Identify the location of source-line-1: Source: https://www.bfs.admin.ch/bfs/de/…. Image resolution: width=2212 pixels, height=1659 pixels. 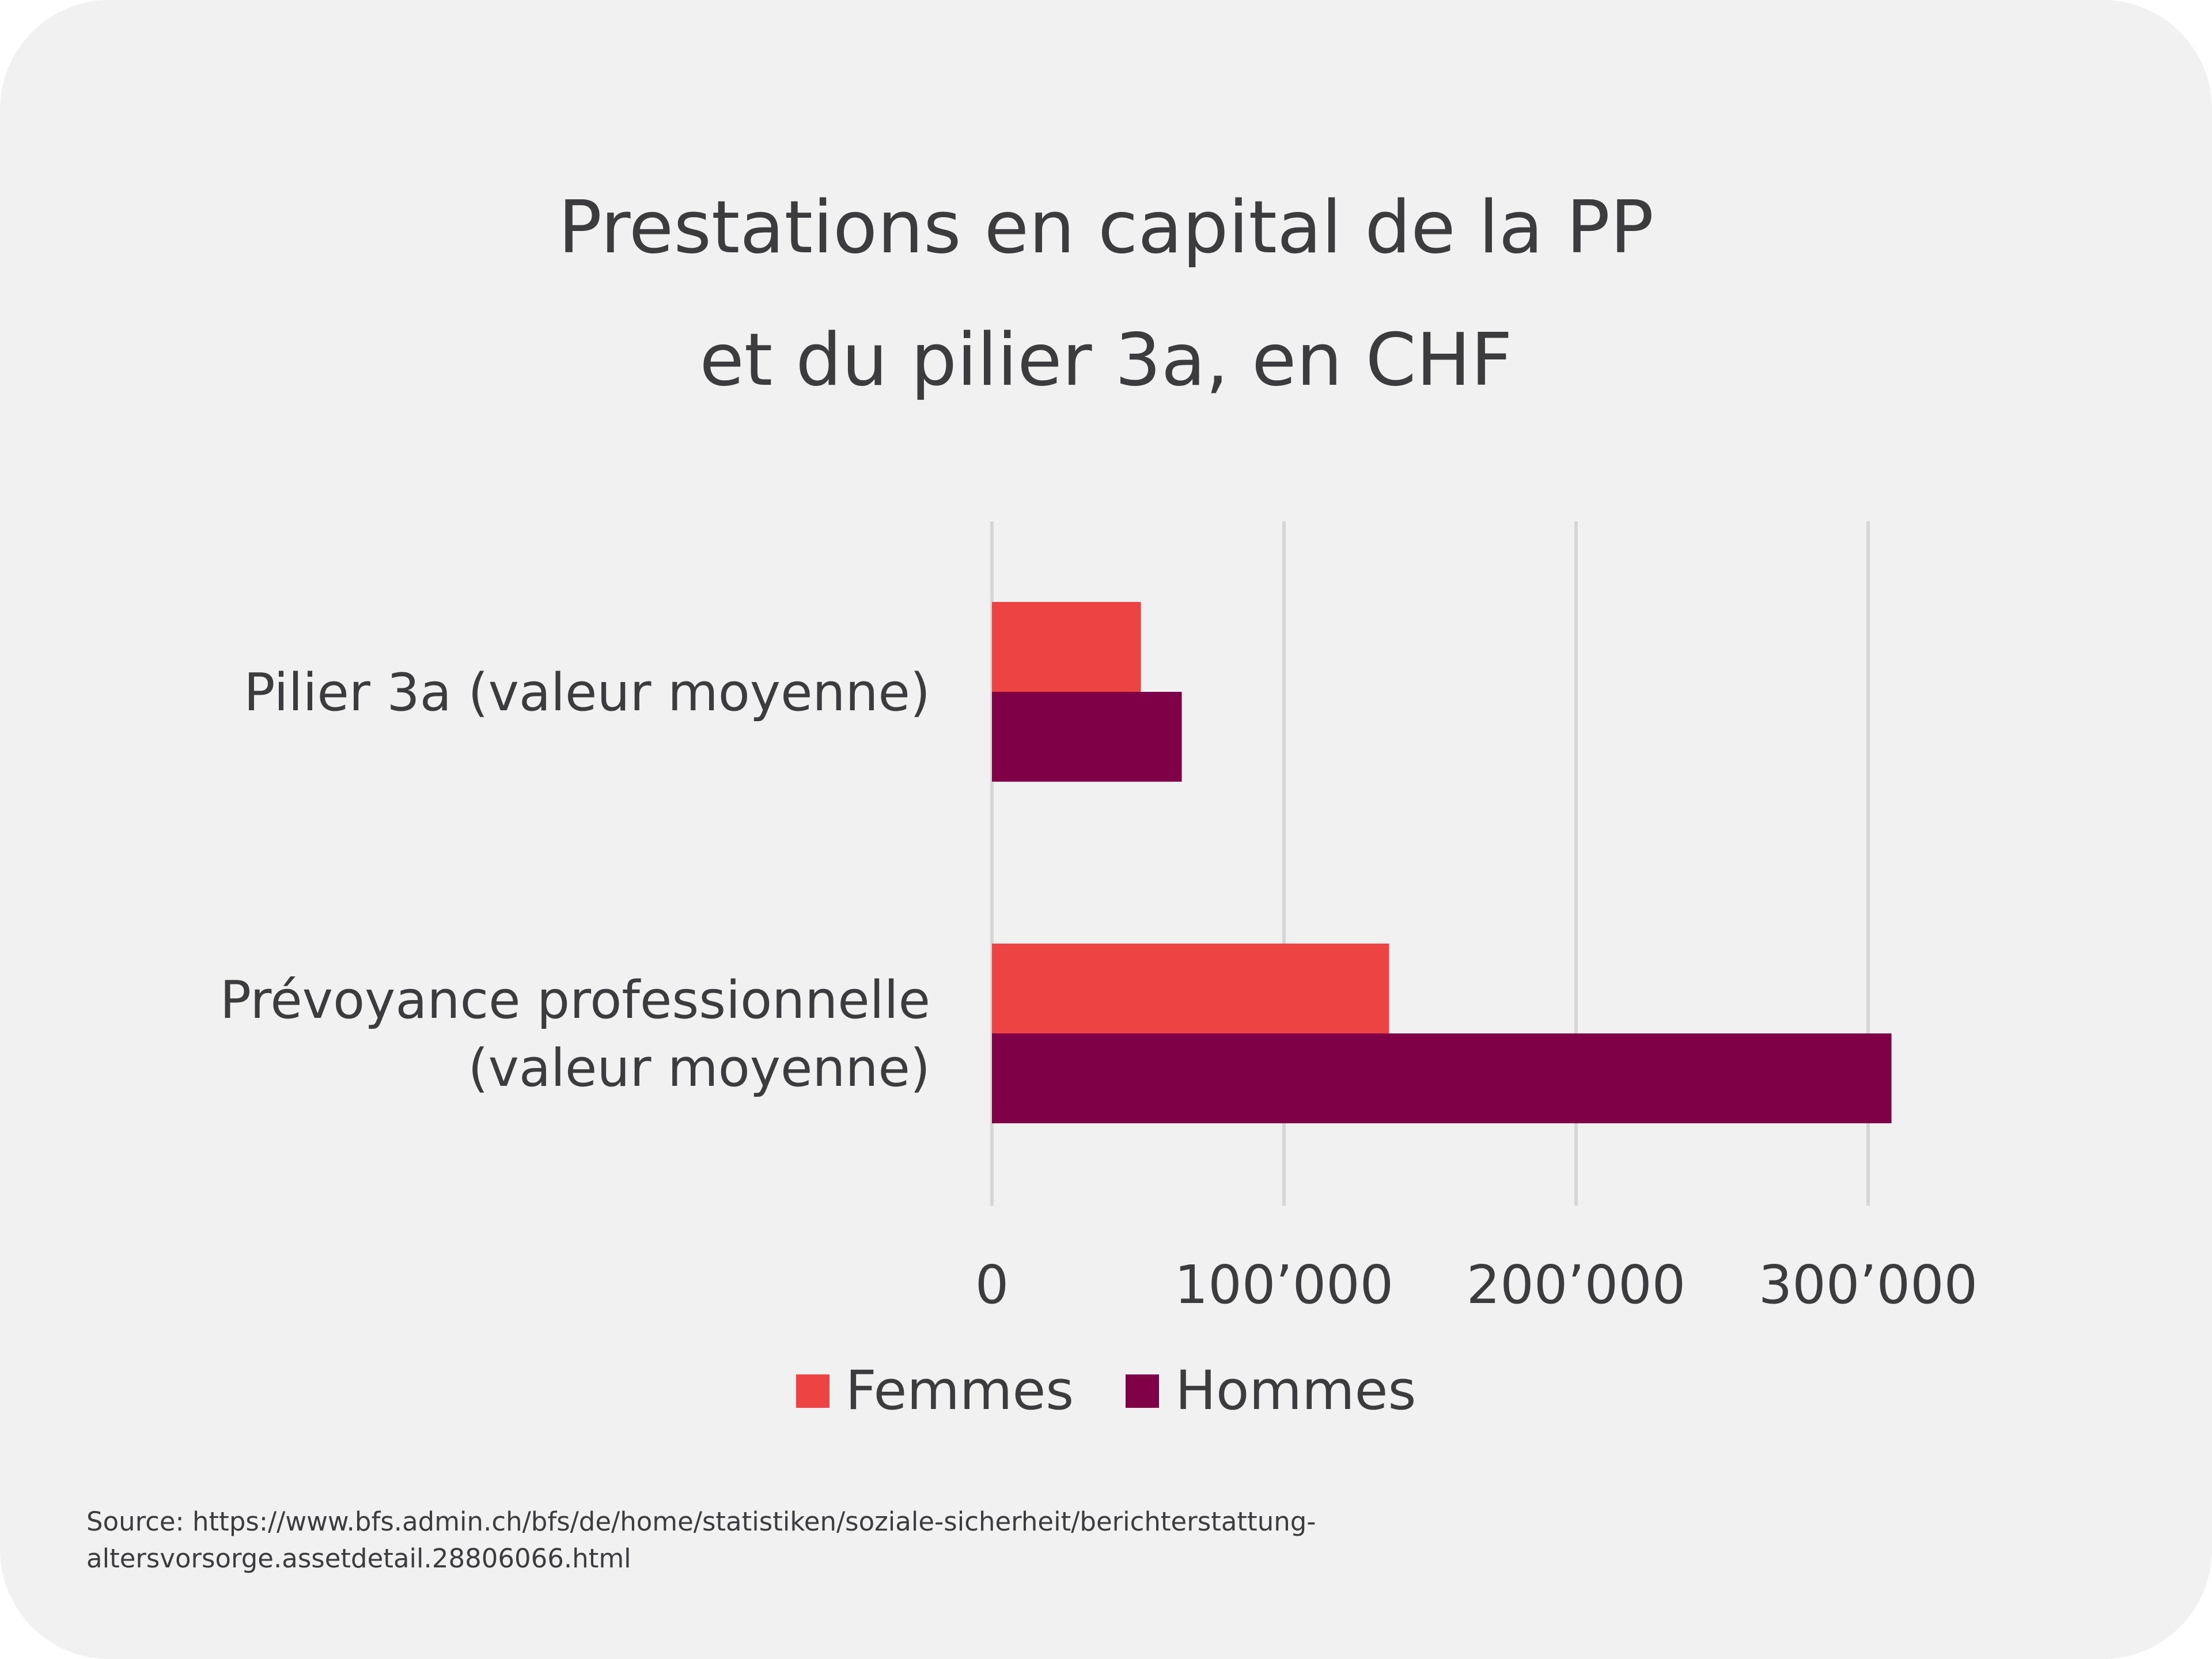
(701, 1521).